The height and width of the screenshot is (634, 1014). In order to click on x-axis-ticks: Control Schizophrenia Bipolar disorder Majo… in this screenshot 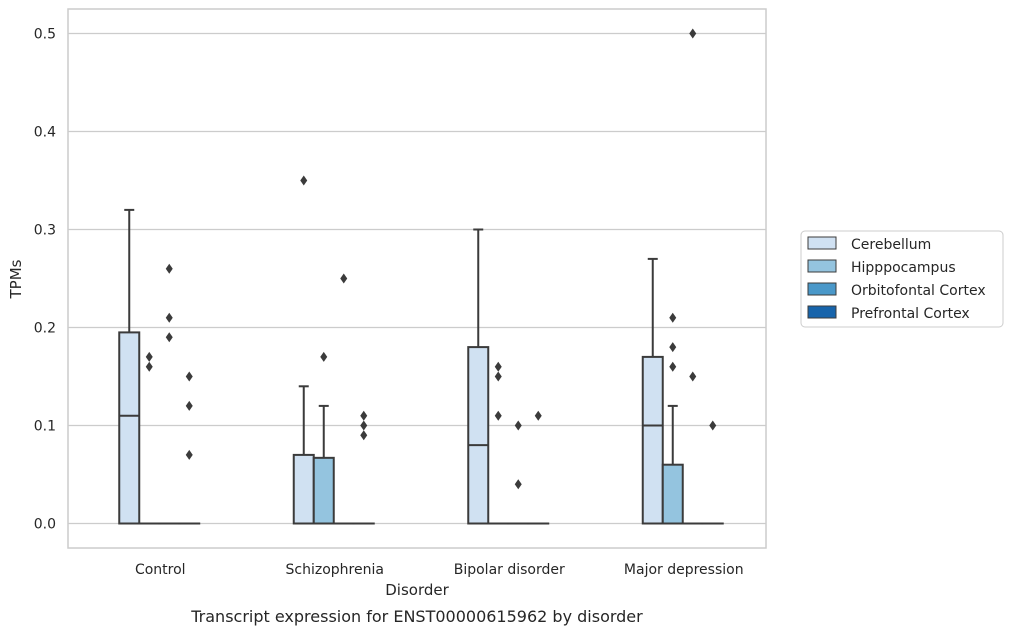, I will do `click(439, 570)`.